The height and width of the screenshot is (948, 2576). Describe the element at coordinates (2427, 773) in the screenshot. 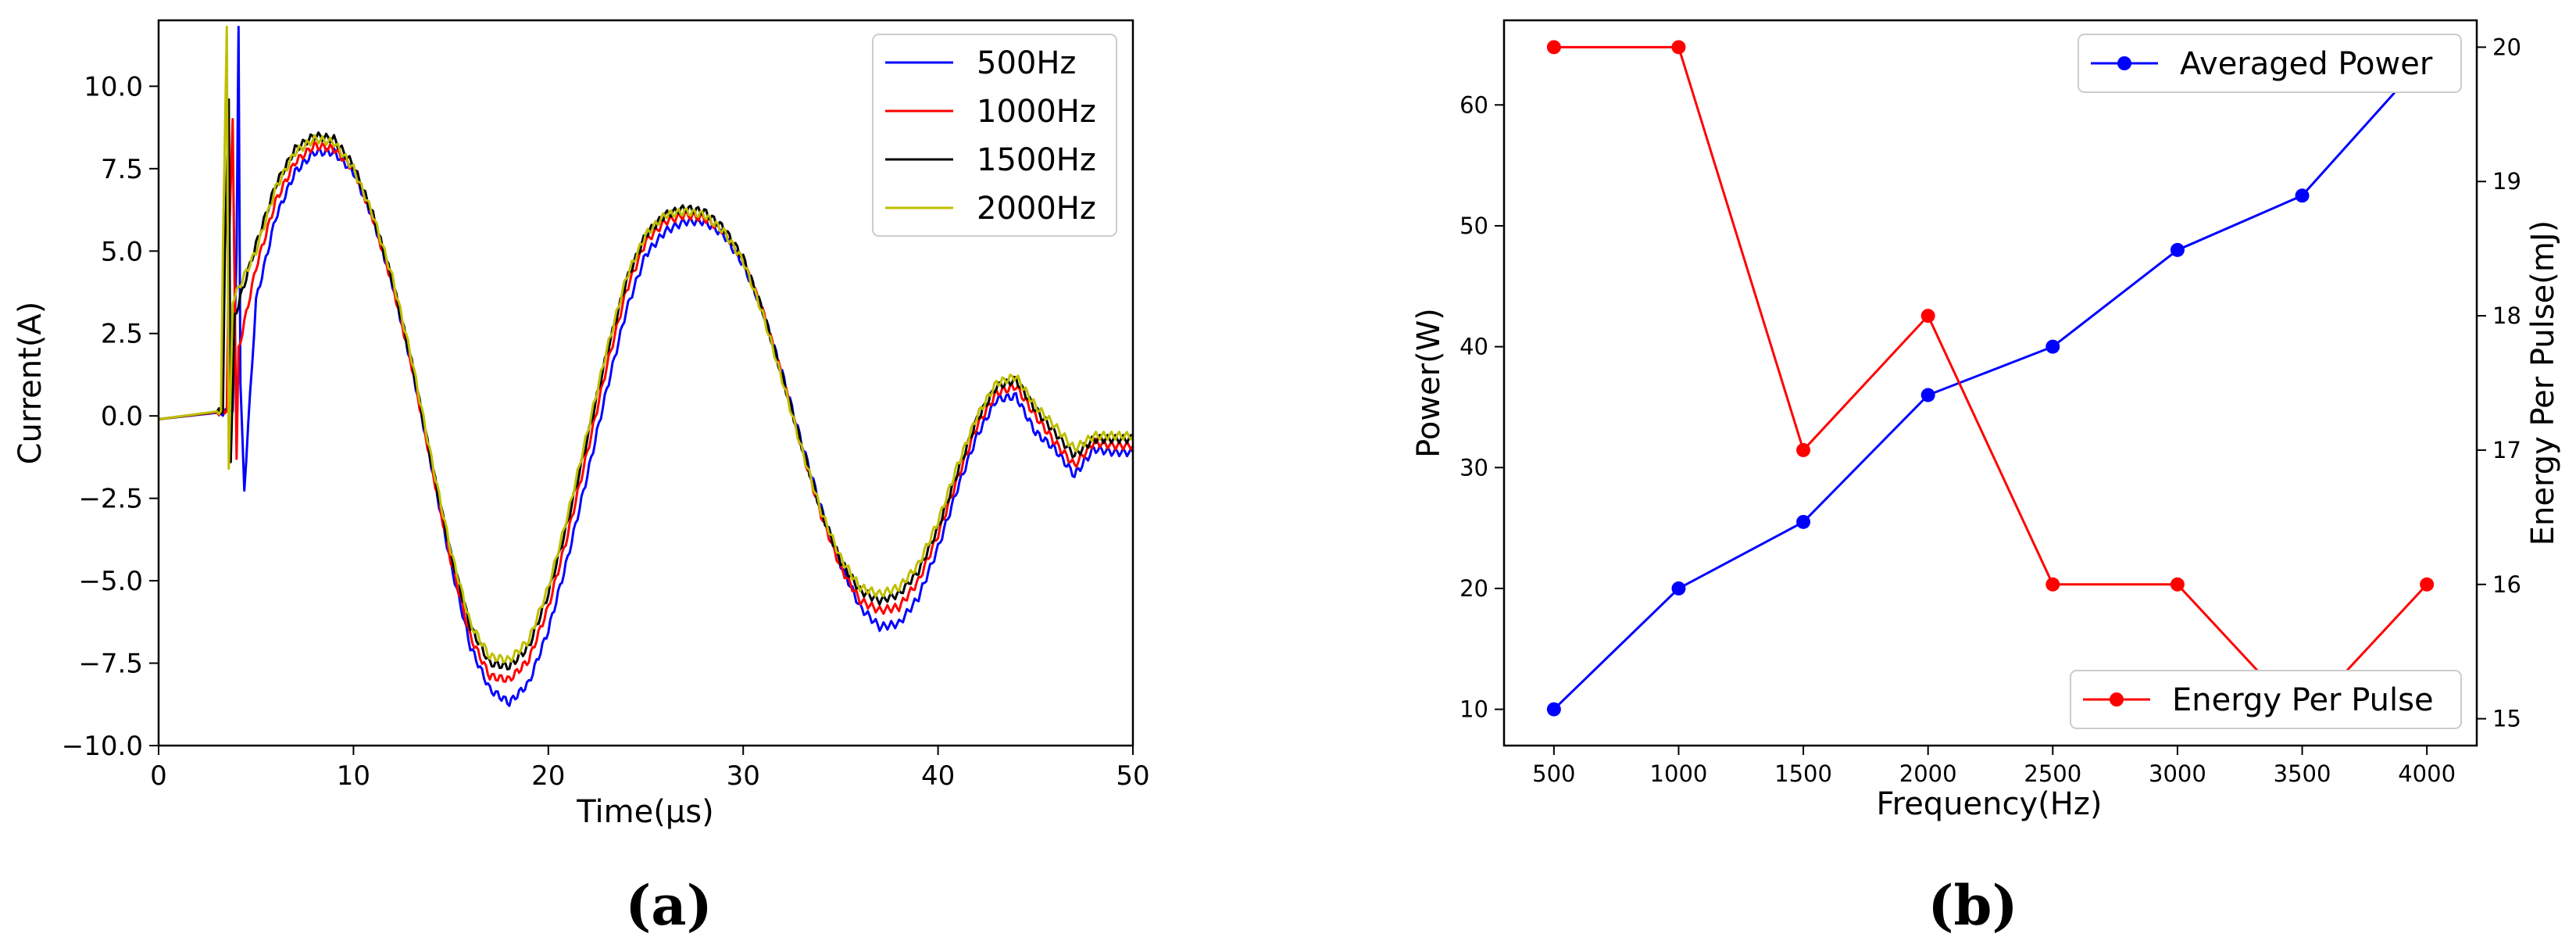

I see `x-tick-label: 4000` at that location.